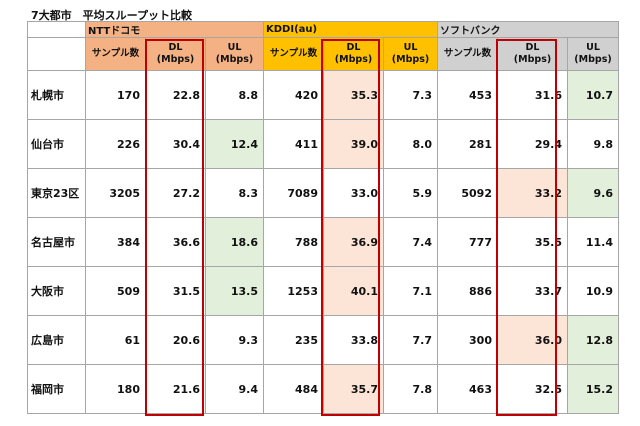  Describe the element at coordinates (175, 242) in the screenshot. I see `docomo-dl-cell: 36.6` at that location.